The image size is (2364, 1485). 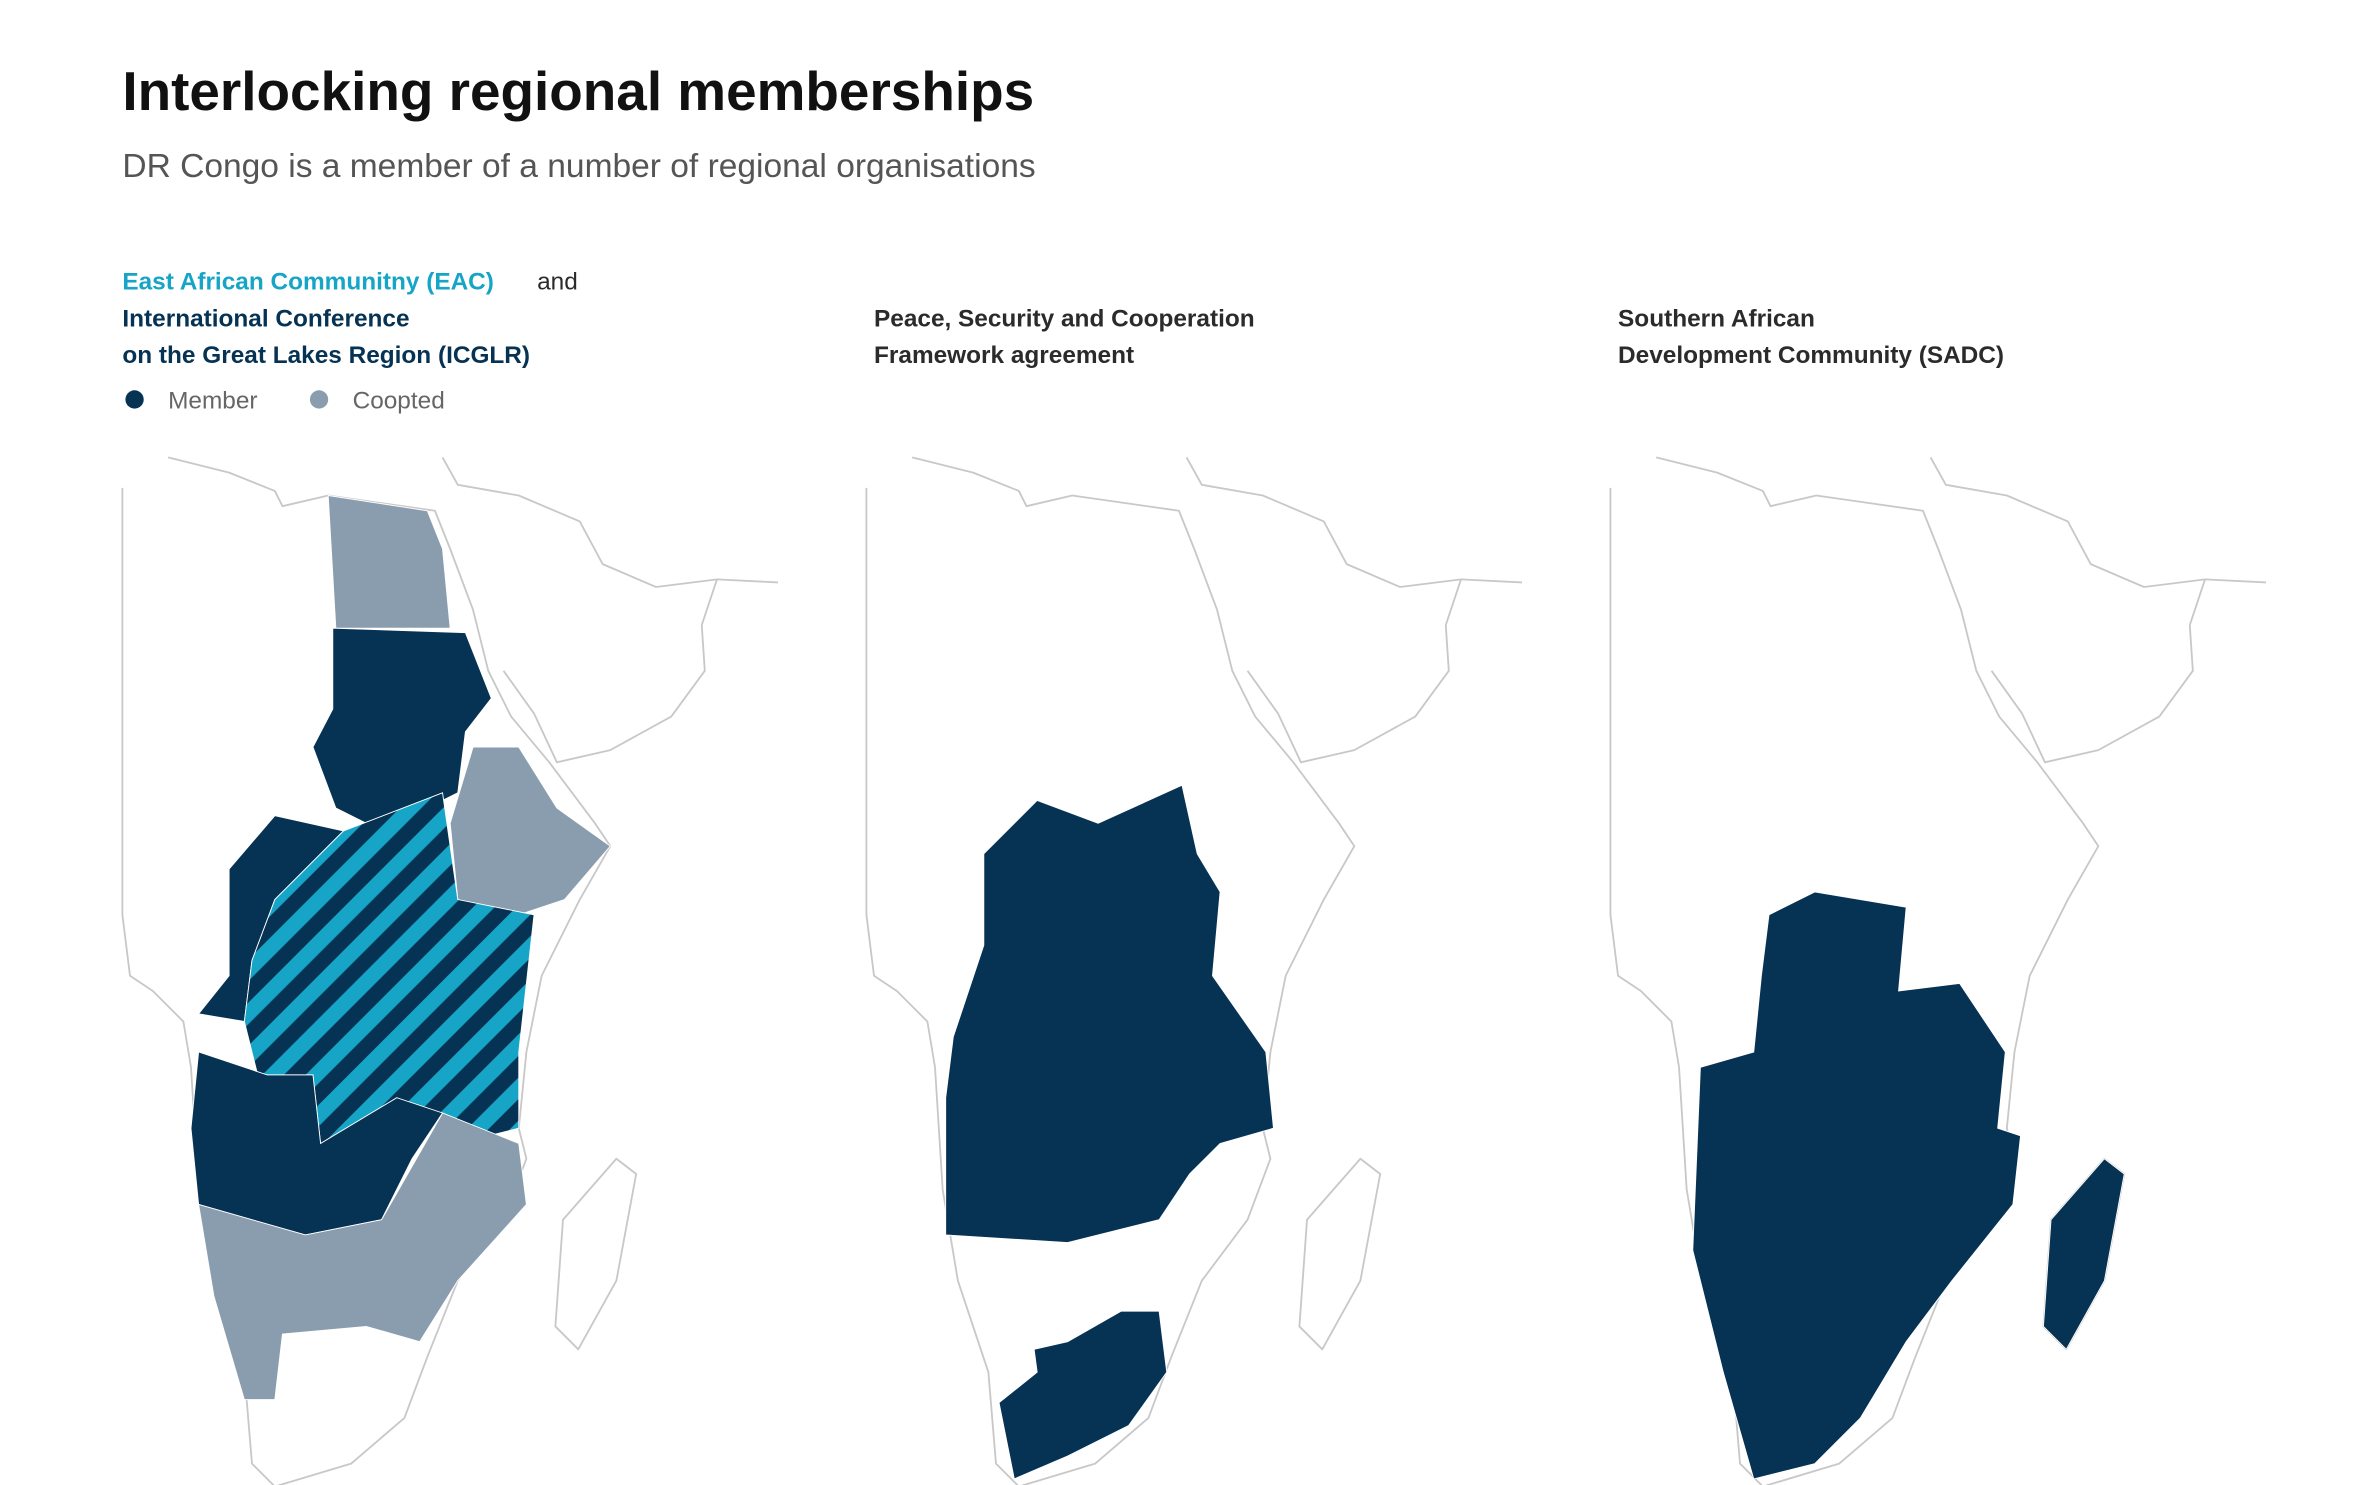 What do you see at coordinates (308, 282) in the screenshot?
I see `panel-title-eac: East African Communitny (EAC)` at bounding box center [308, 282].